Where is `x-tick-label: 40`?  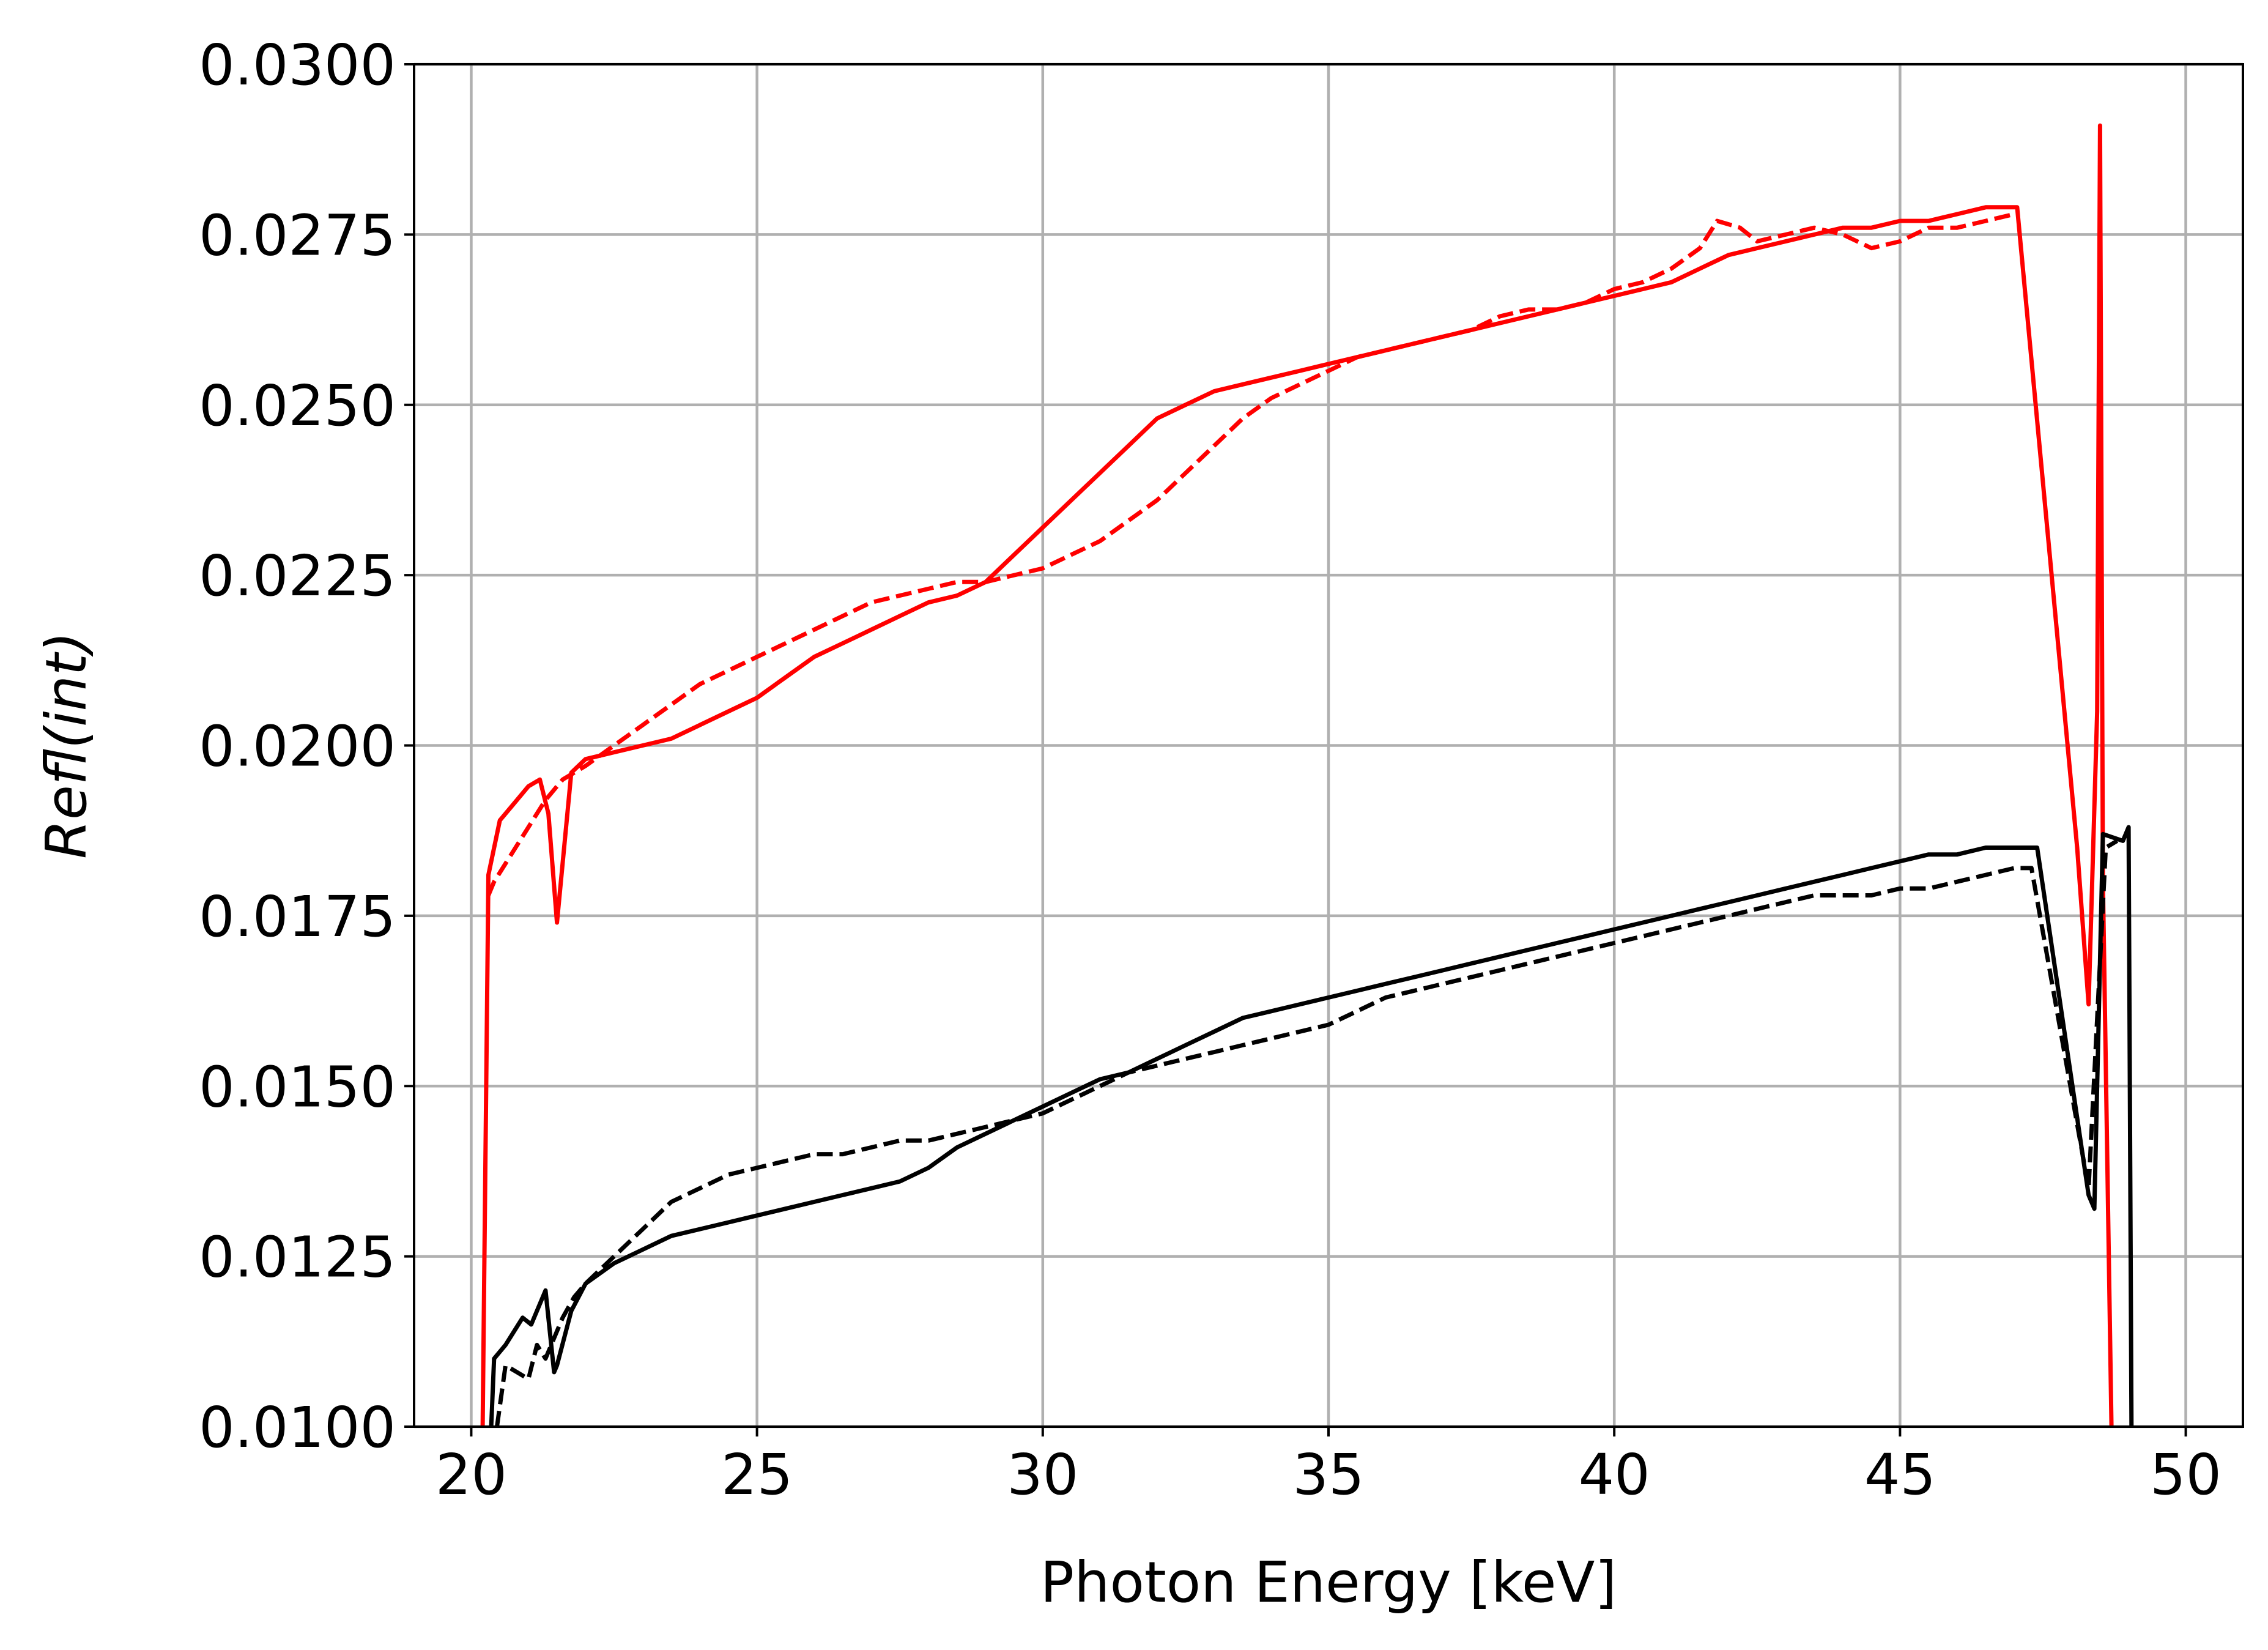
x-tick-label: 40 is located at coordinates (1614, 1474).